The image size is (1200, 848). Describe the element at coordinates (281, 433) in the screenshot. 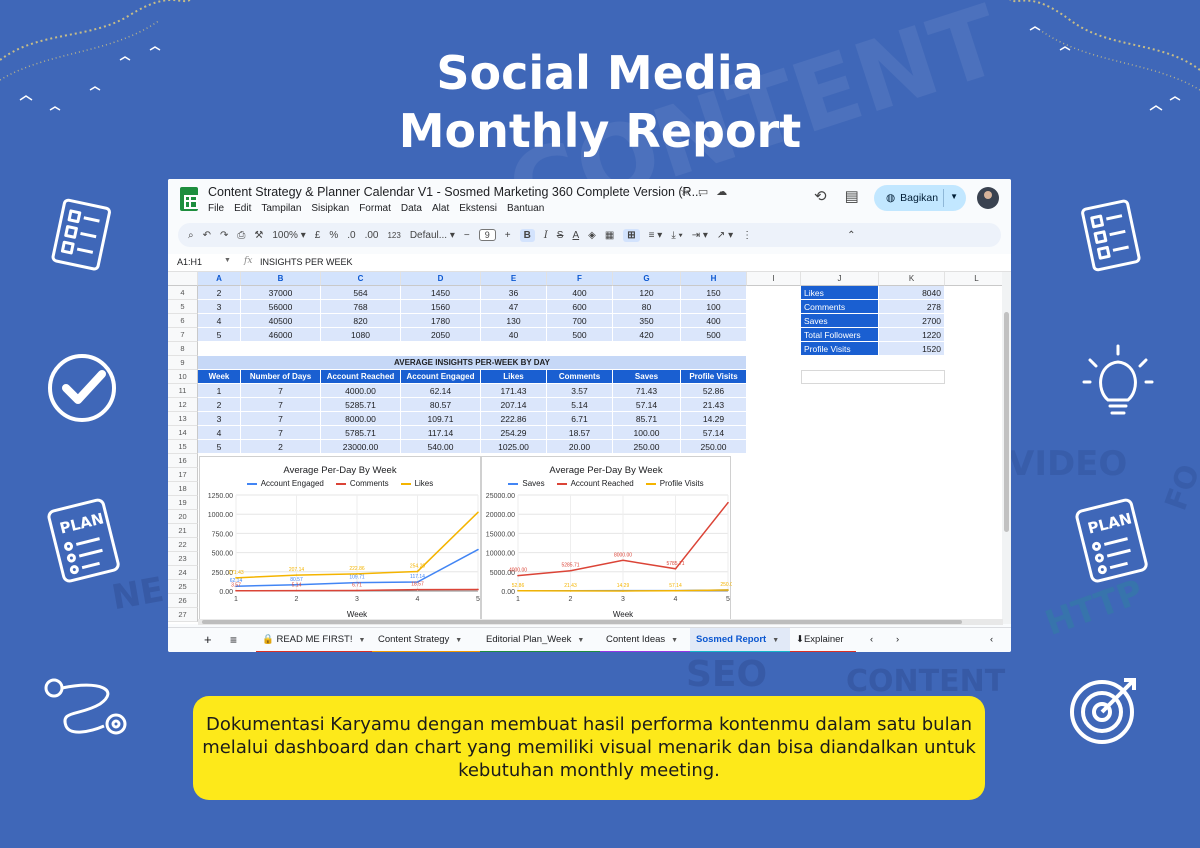

I see `avg-data-cell: 7` at that location.